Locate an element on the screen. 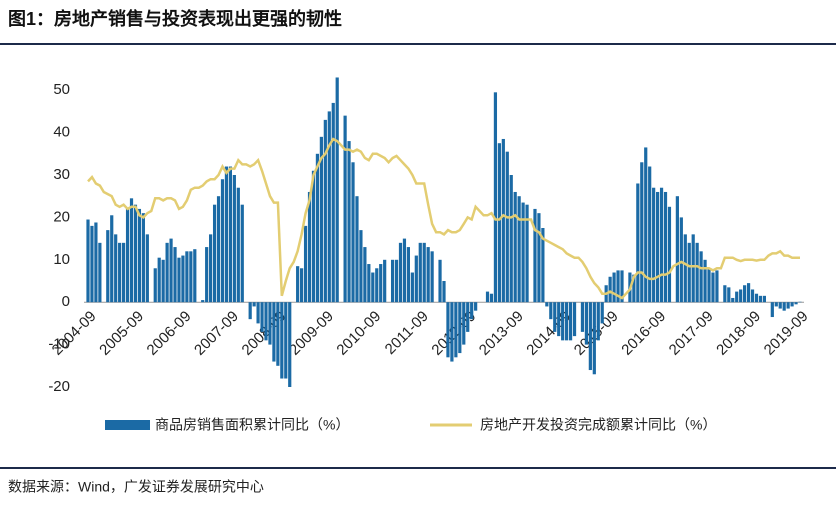 The width and height of the screenshot is (836, 513). legend-label: 房地产开发投资完成额累计同比（%） is located at coordinates (598, 425).